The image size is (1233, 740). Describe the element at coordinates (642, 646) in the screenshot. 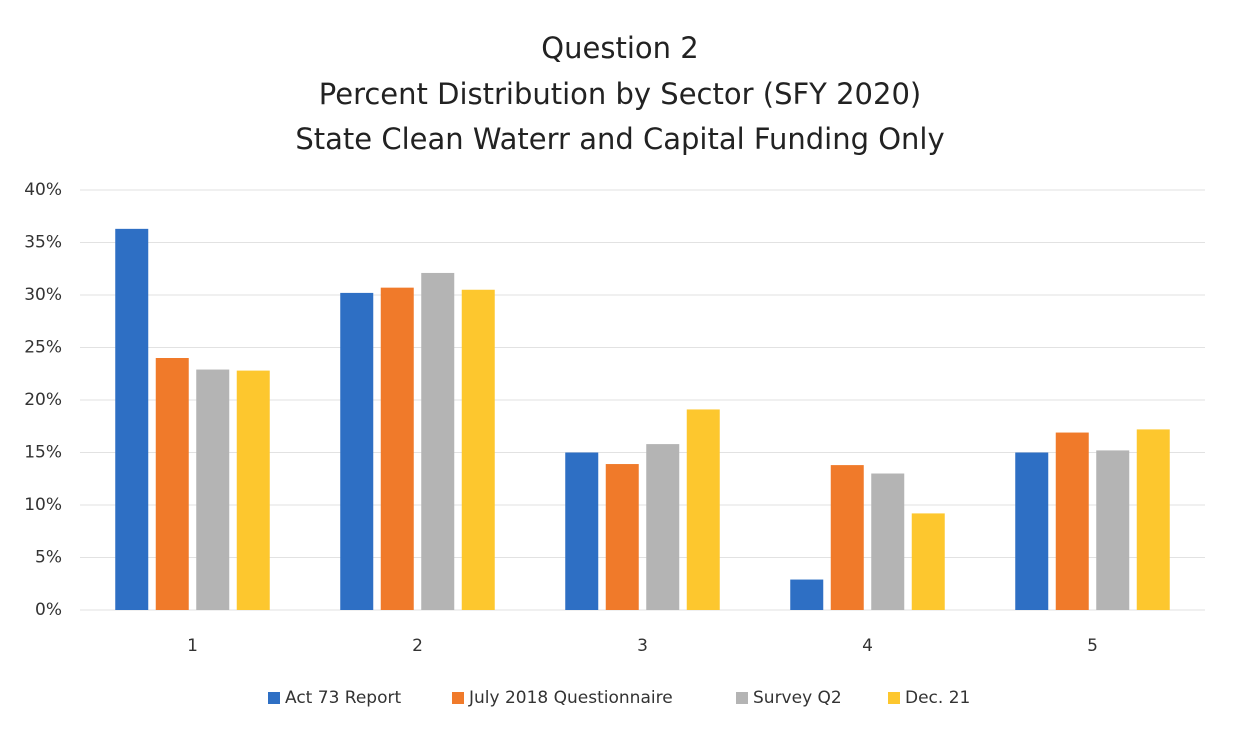

I see `x-tick-label: 3` at that location.